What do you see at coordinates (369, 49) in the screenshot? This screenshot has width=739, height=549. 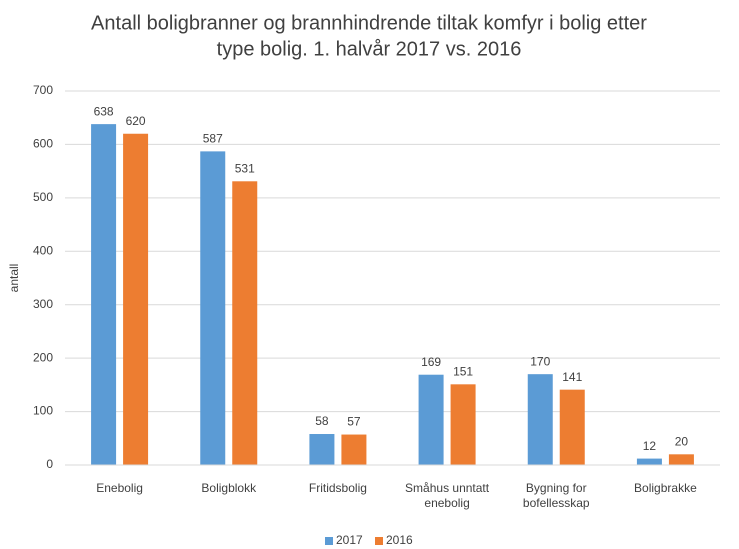 I see `chart-title: type bolig. 1. halvår 2017 vs. 2016` at bounding box center [369, 49].